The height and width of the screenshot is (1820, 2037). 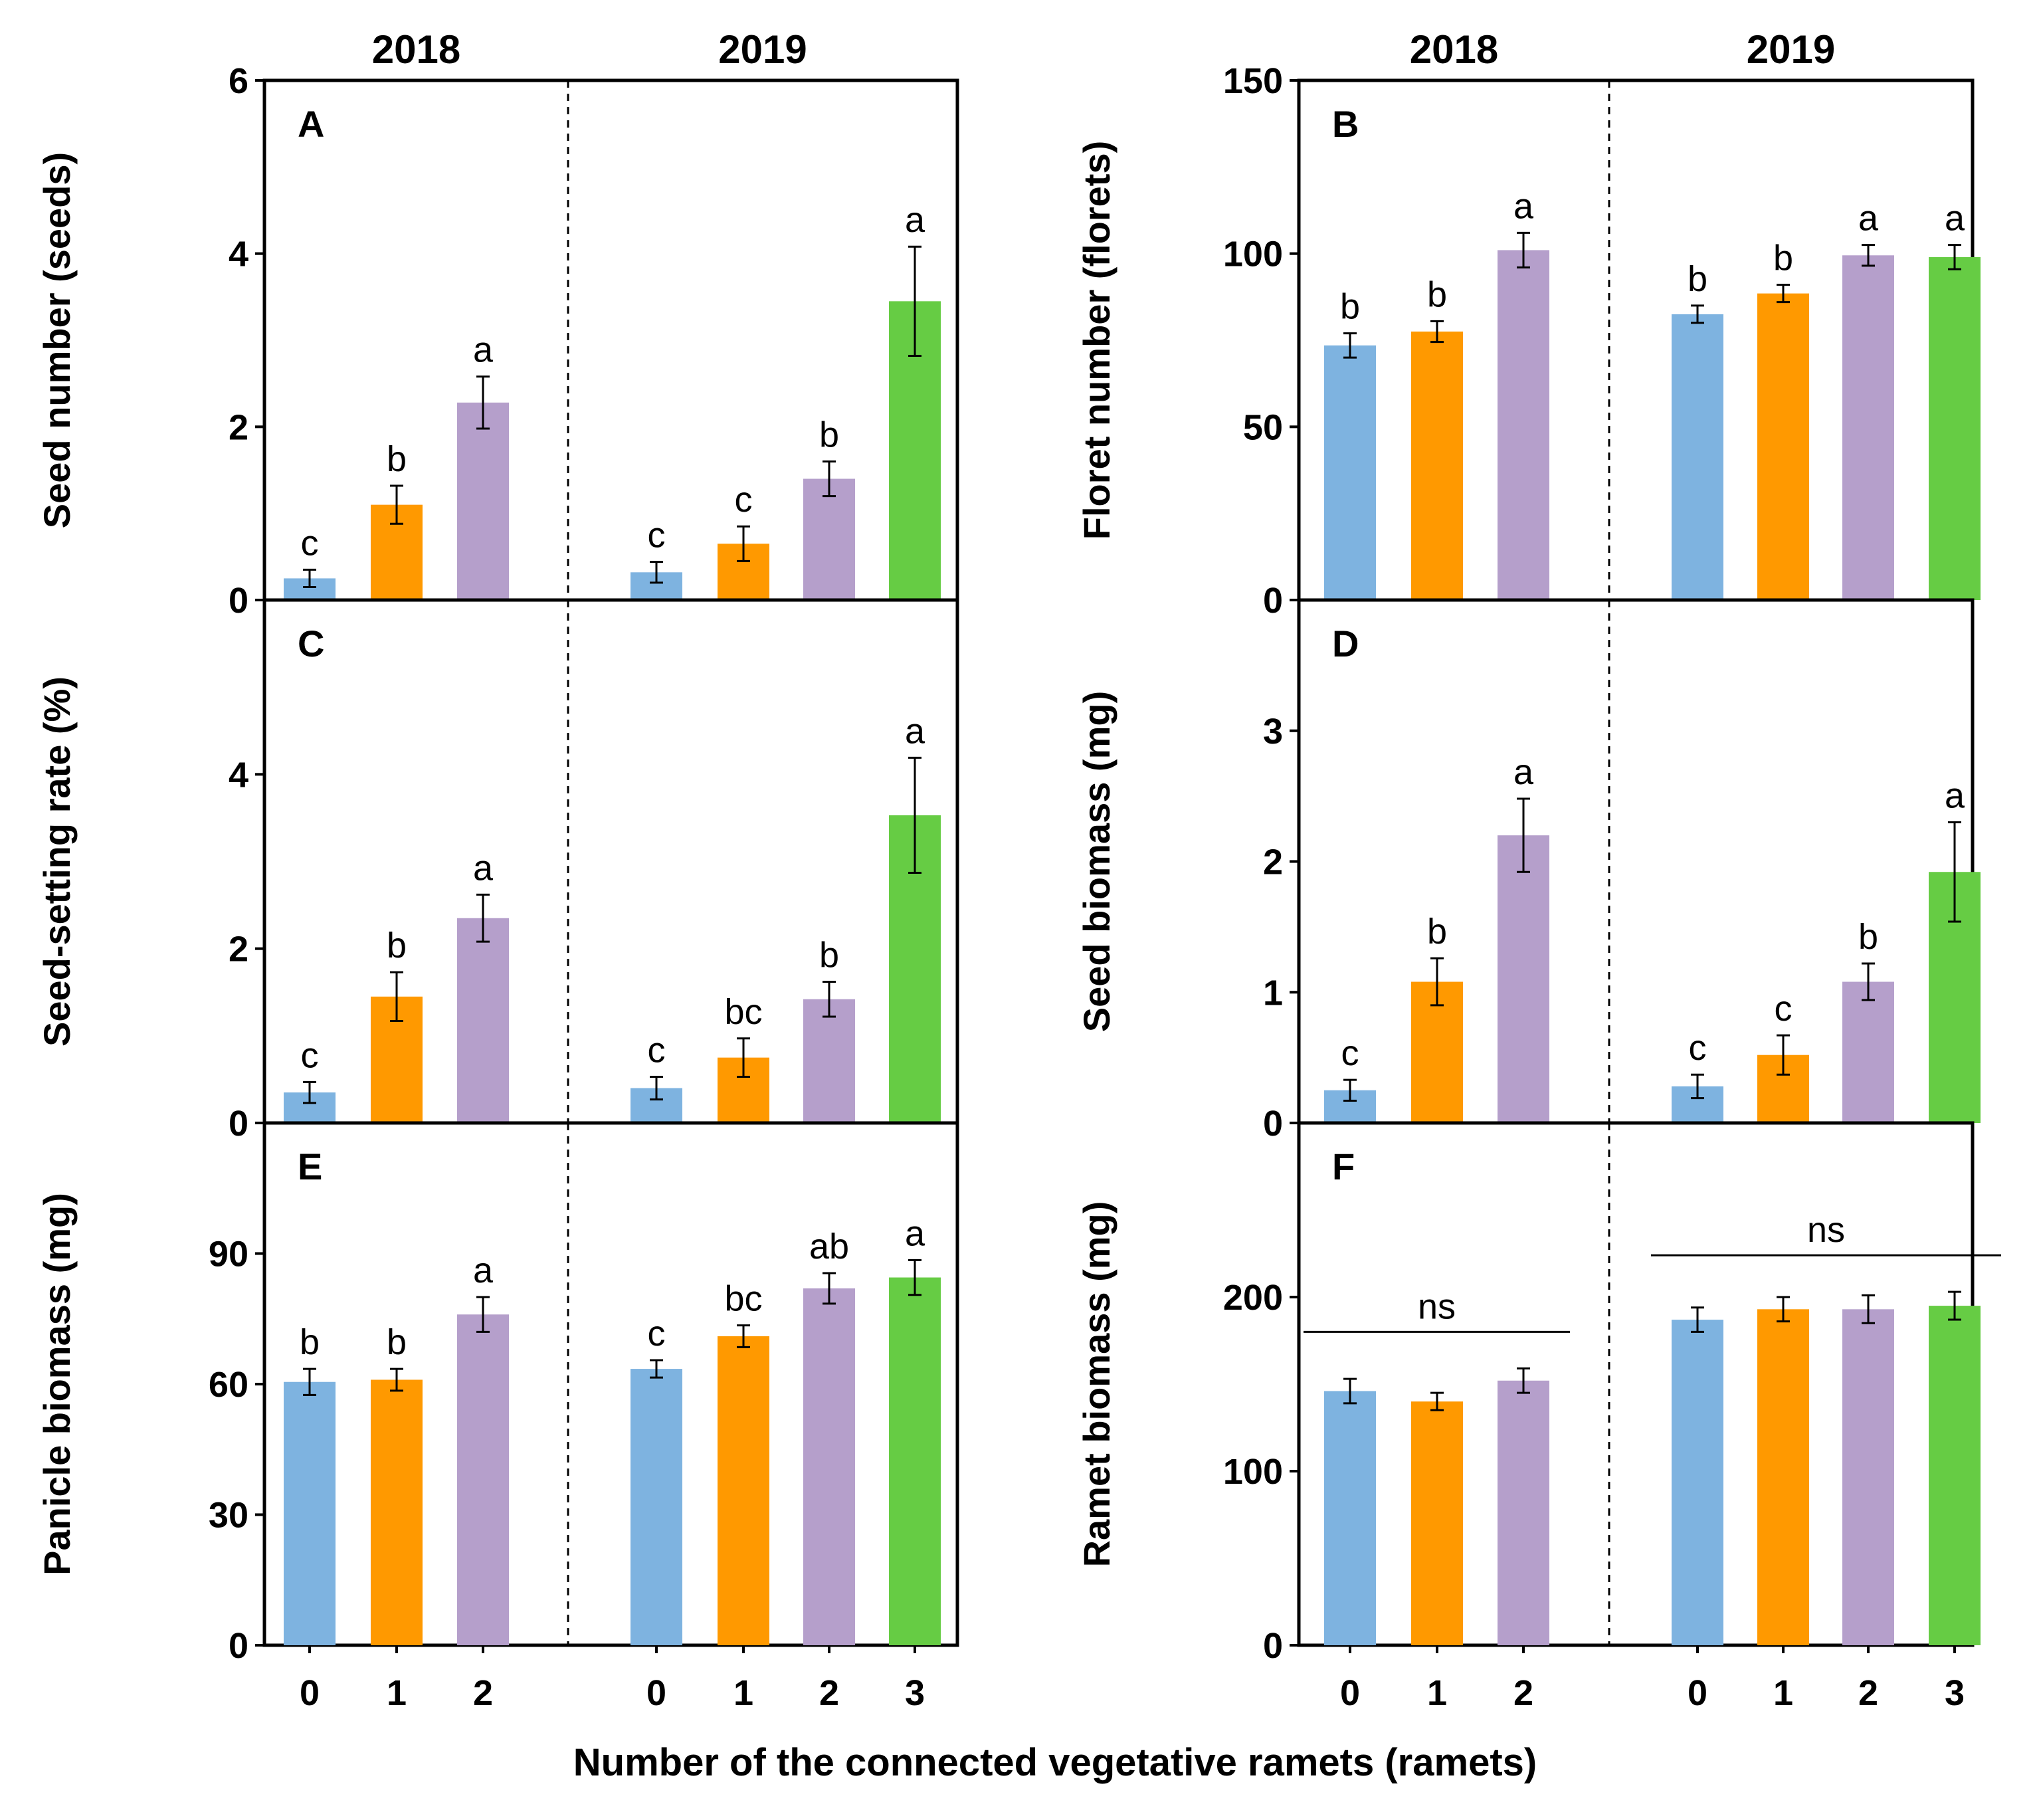 I want to click on y-tick-label: 30, so click(x=228, y=1516).